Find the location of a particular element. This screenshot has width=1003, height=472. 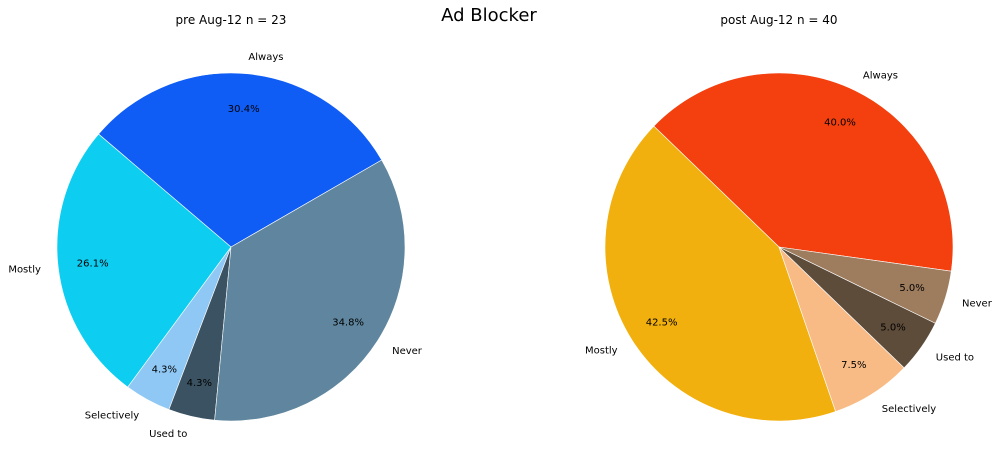

pie-pre-slice-never is located at coordinates (310, 290).